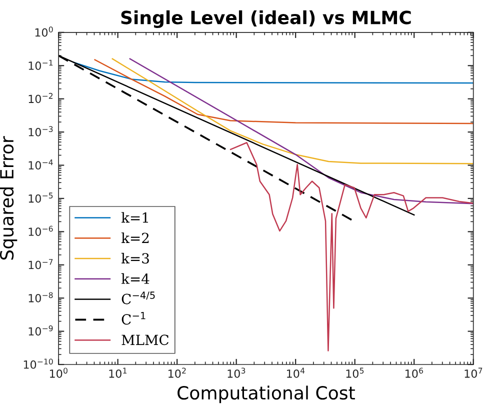  What do you see at coordinates (134, 217) in the screenshot?
I see `legend-label: k=1` at bounding box center [134, 217].